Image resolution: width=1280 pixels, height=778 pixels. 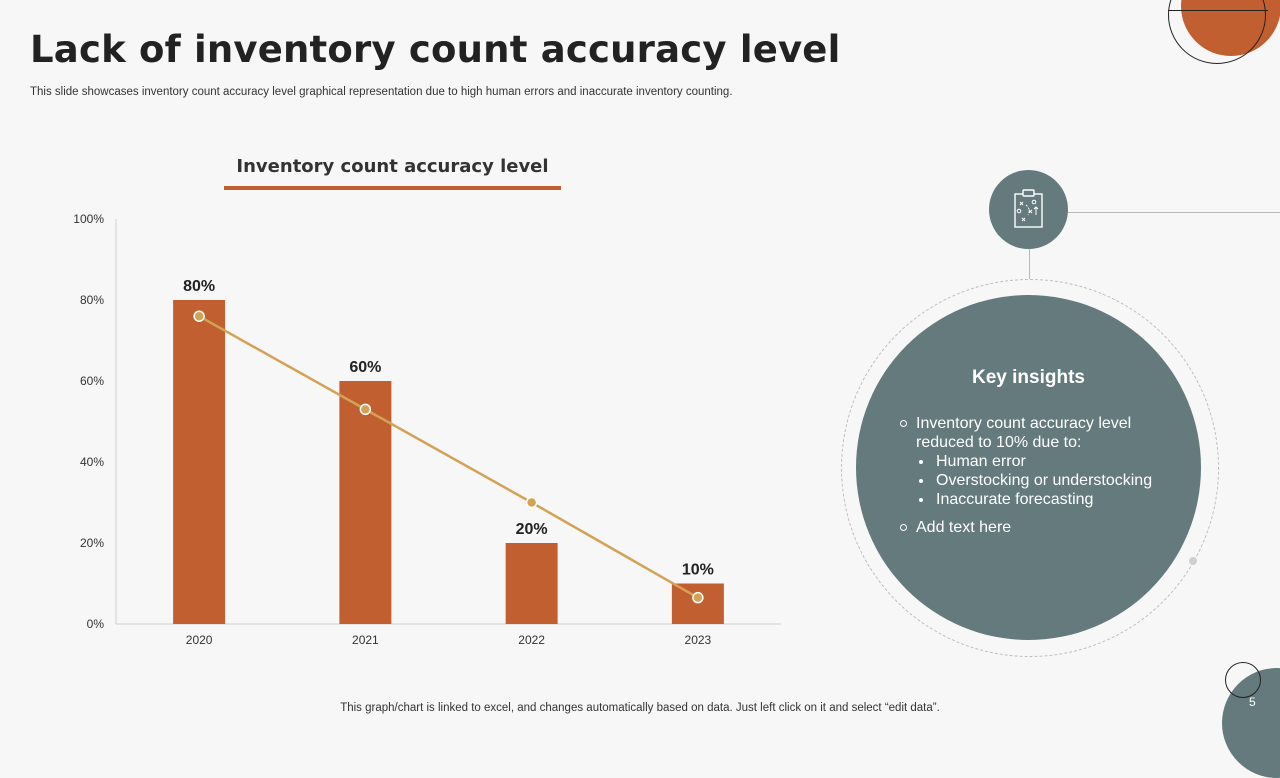 I want to click on insight-sub-text: Human error, so click(x=981, y=461).